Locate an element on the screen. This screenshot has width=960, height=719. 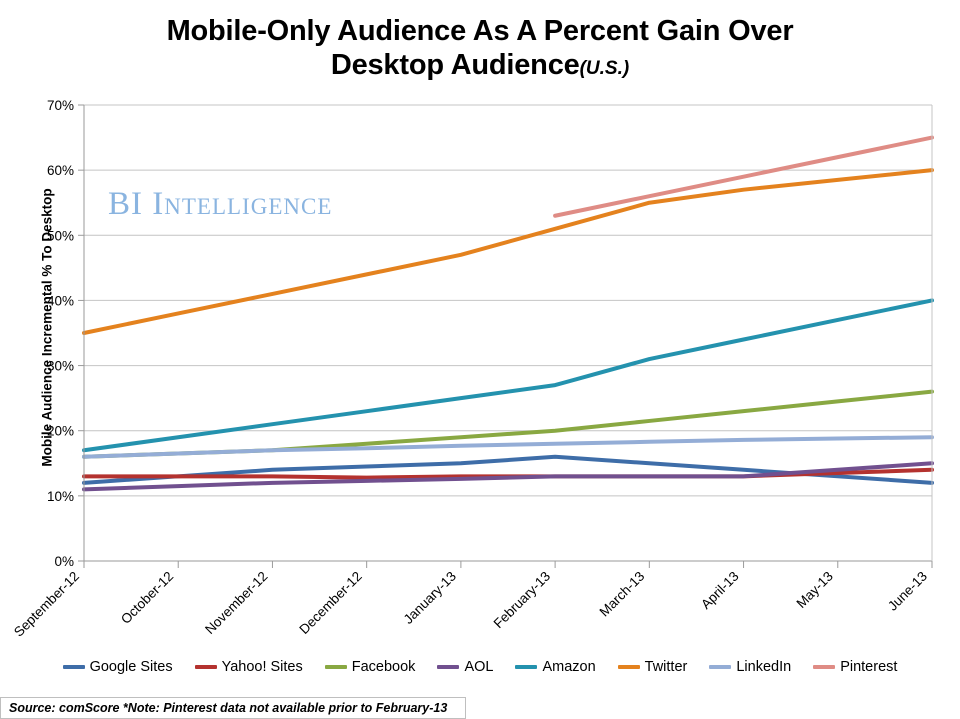
legend-label: Amazon is located at coordinates (569, 667).